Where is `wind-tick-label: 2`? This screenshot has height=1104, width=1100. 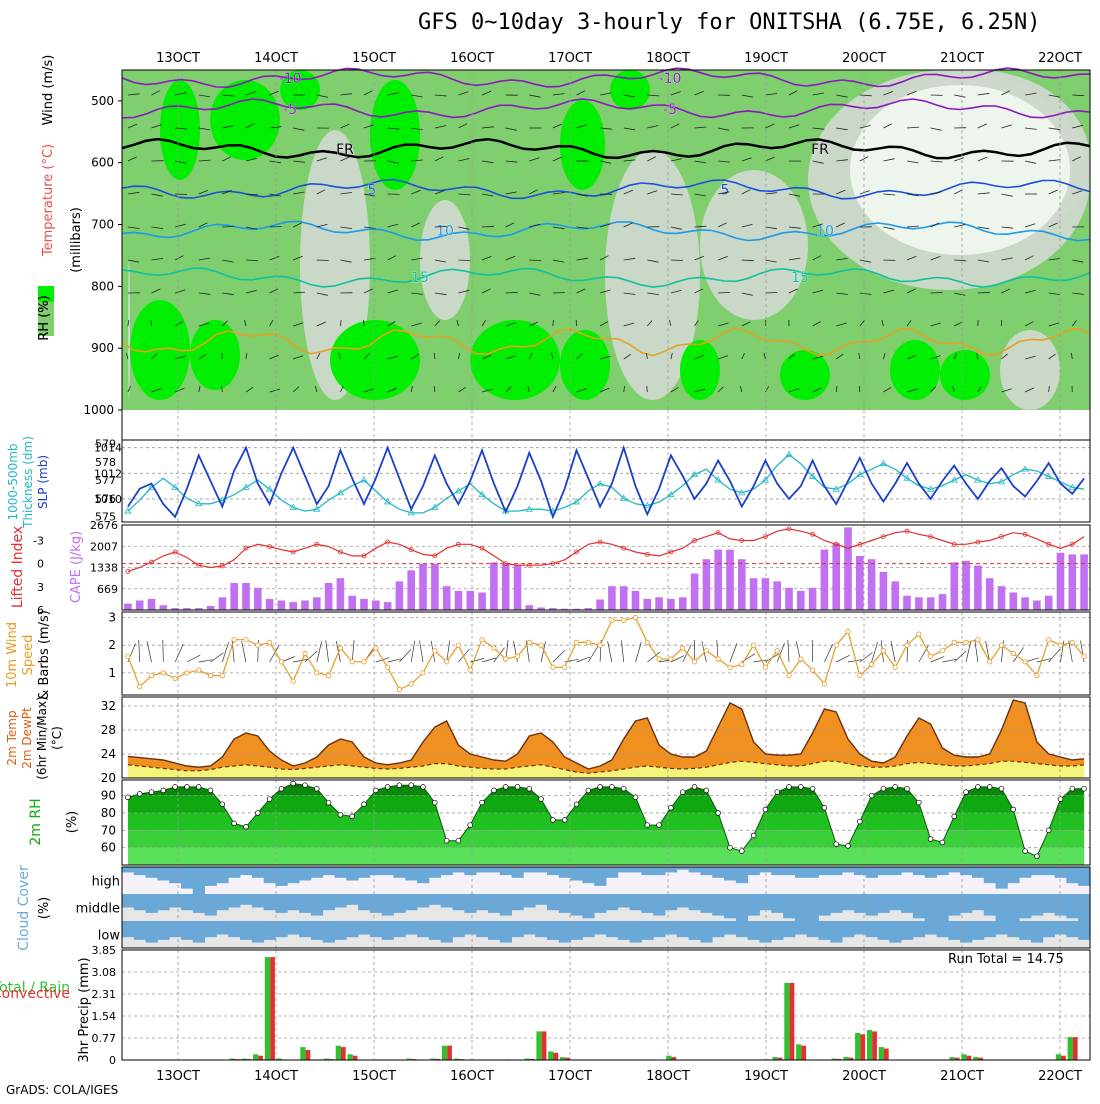
wind-tick-label: 2 is located at coordinates (112, 645).